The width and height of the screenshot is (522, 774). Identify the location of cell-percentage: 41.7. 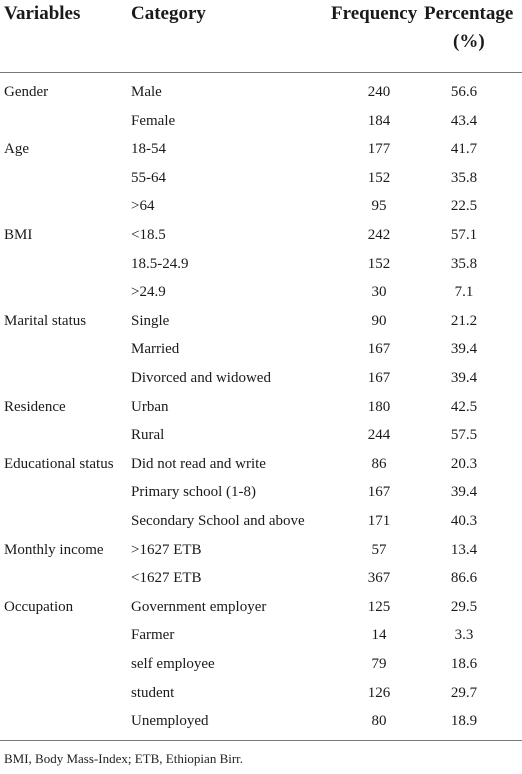
(464, 149).